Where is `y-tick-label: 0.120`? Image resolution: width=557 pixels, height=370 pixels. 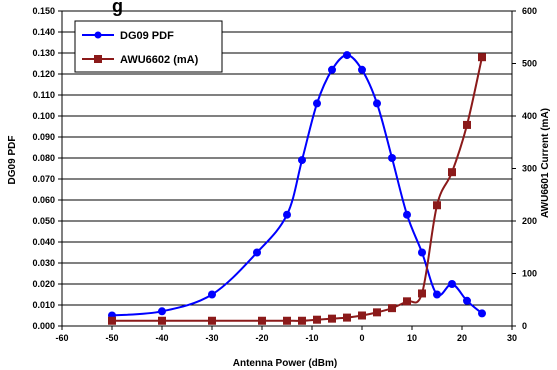
y-tick-label: 0.120 is located at coordinates (43, 74).